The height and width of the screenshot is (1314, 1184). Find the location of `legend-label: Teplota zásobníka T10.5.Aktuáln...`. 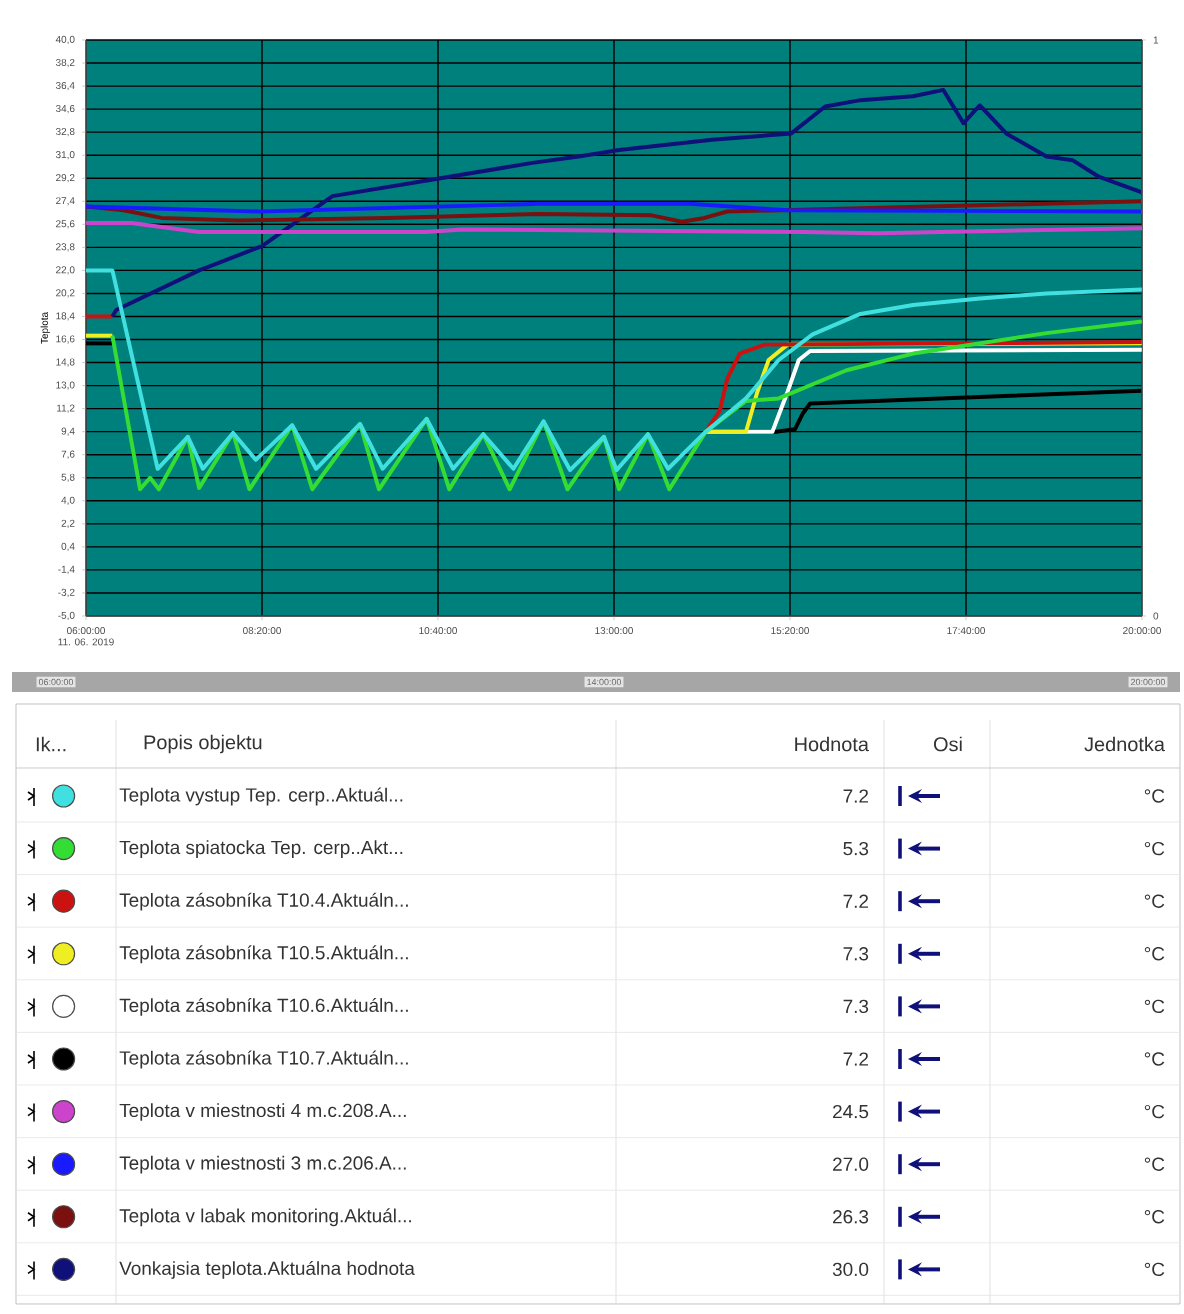

legend-label: Teplota zásobníka T10.5.Aktuáln... is located at coordinates (263, 954).